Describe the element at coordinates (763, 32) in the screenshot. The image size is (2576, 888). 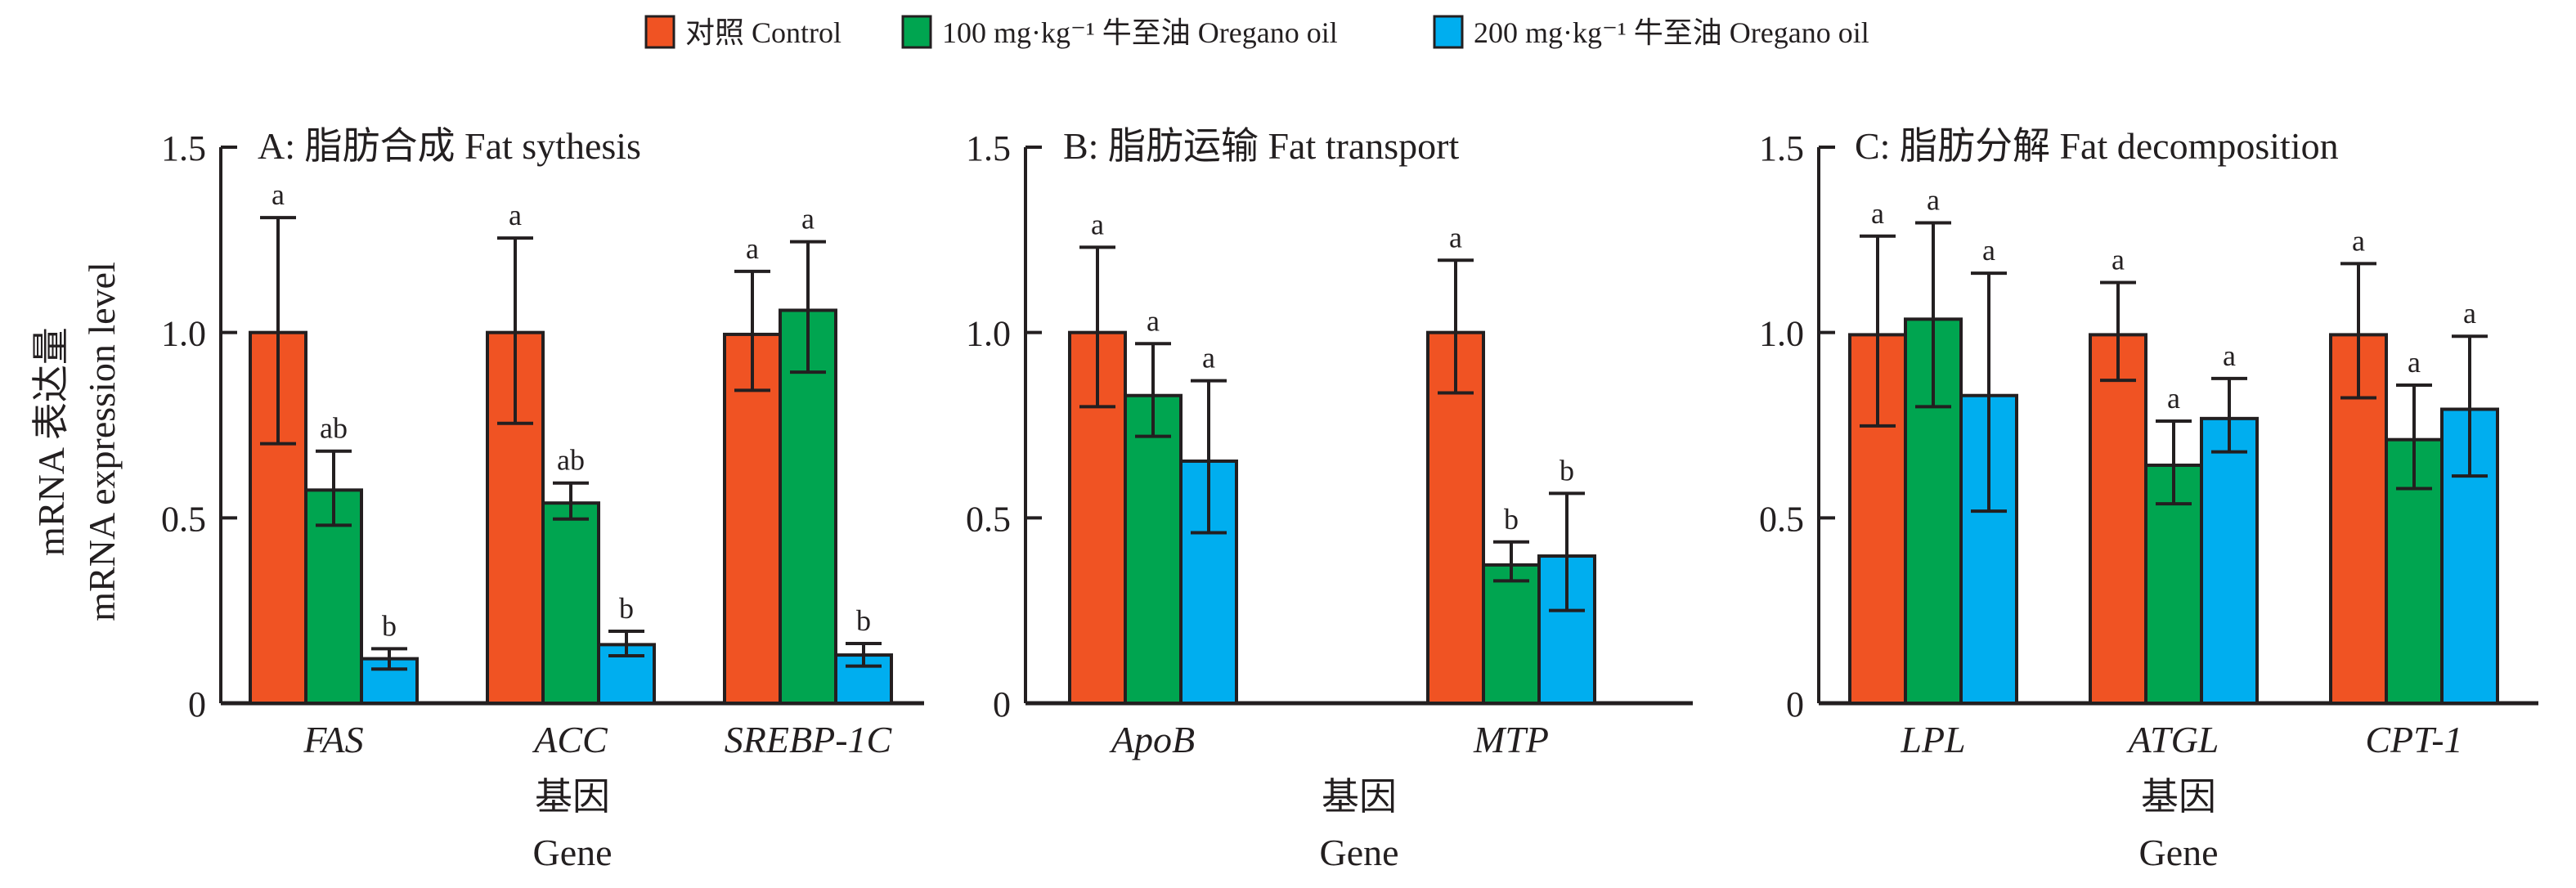
I see `legend-label: 对照 Control` at that location.